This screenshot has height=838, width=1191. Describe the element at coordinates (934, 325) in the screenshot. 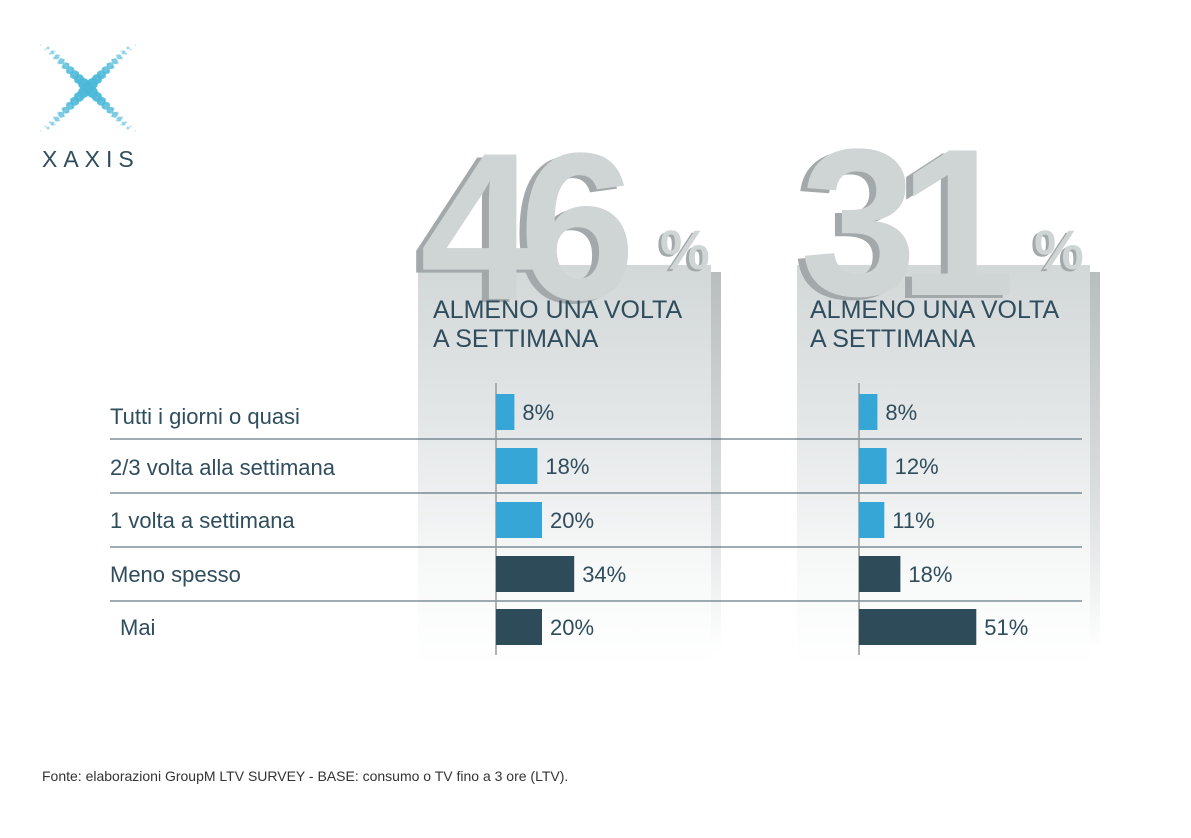

I see `subtitle-right: ALMENO UNA VOLTA A SETTIMANA` at that location.